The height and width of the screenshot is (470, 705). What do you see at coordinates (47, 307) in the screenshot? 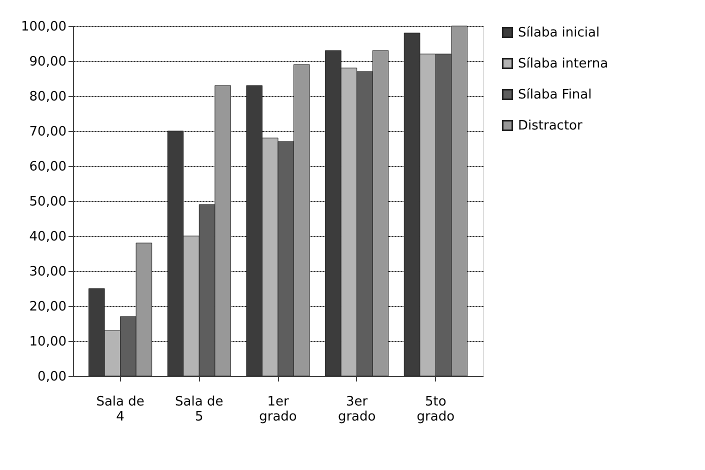
I see `y-tick-label: 20,00` at bounding box center [47, 307].